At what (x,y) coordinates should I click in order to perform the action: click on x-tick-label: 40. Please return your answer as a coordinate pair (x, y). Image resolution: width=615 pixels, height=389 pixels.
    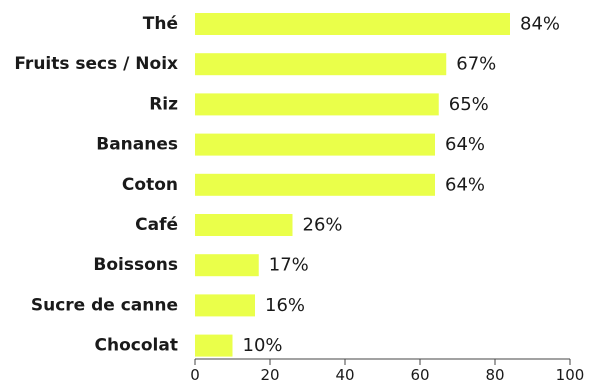
    Looking at the image, I should click on (344, 375).